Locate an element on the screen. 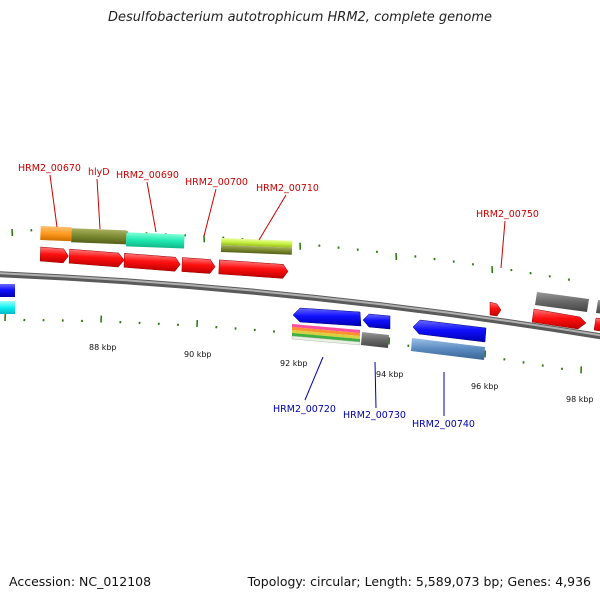 This screenshot has height=600, width=600. accession-text: Accession: NC_012108 is located at coordinates (80, 581).